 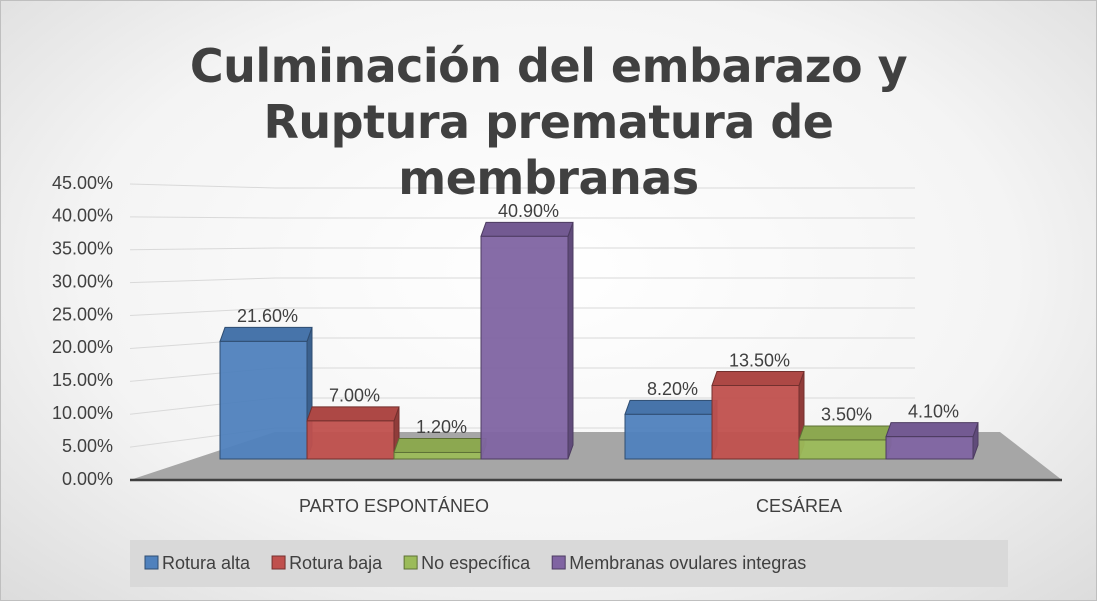 I want to click on y-tick-label: 0.00%, so click(x=87, y=479).